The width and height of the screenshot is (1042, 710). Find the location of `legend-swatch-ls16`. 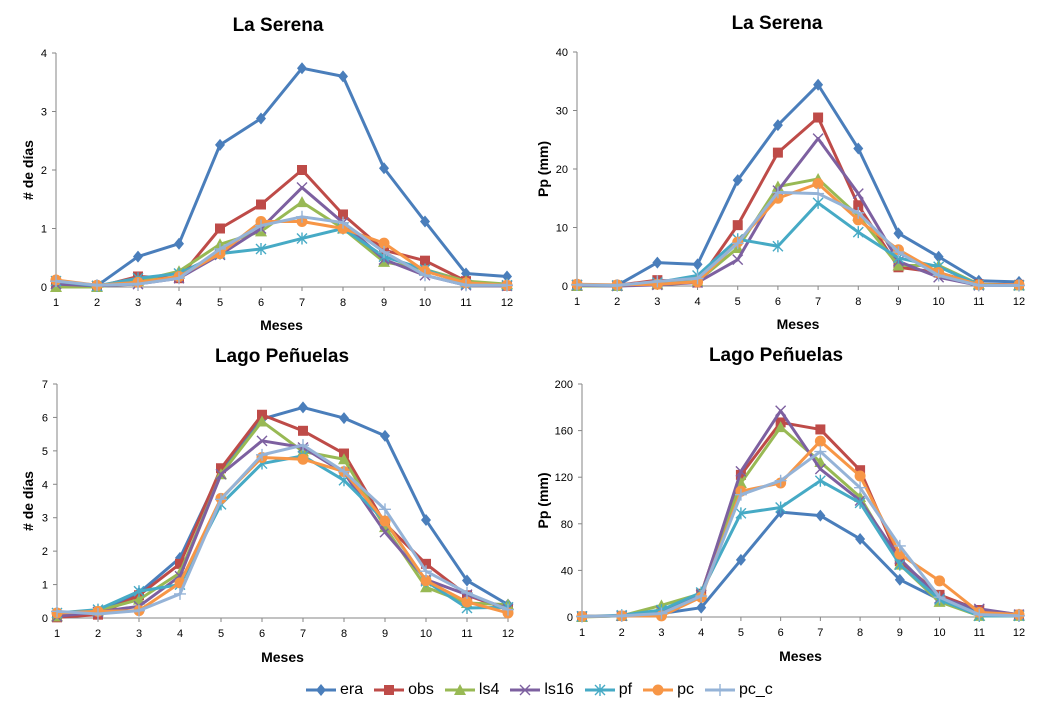

legend-swatch-ls16 is located at coordinates (525, 690).